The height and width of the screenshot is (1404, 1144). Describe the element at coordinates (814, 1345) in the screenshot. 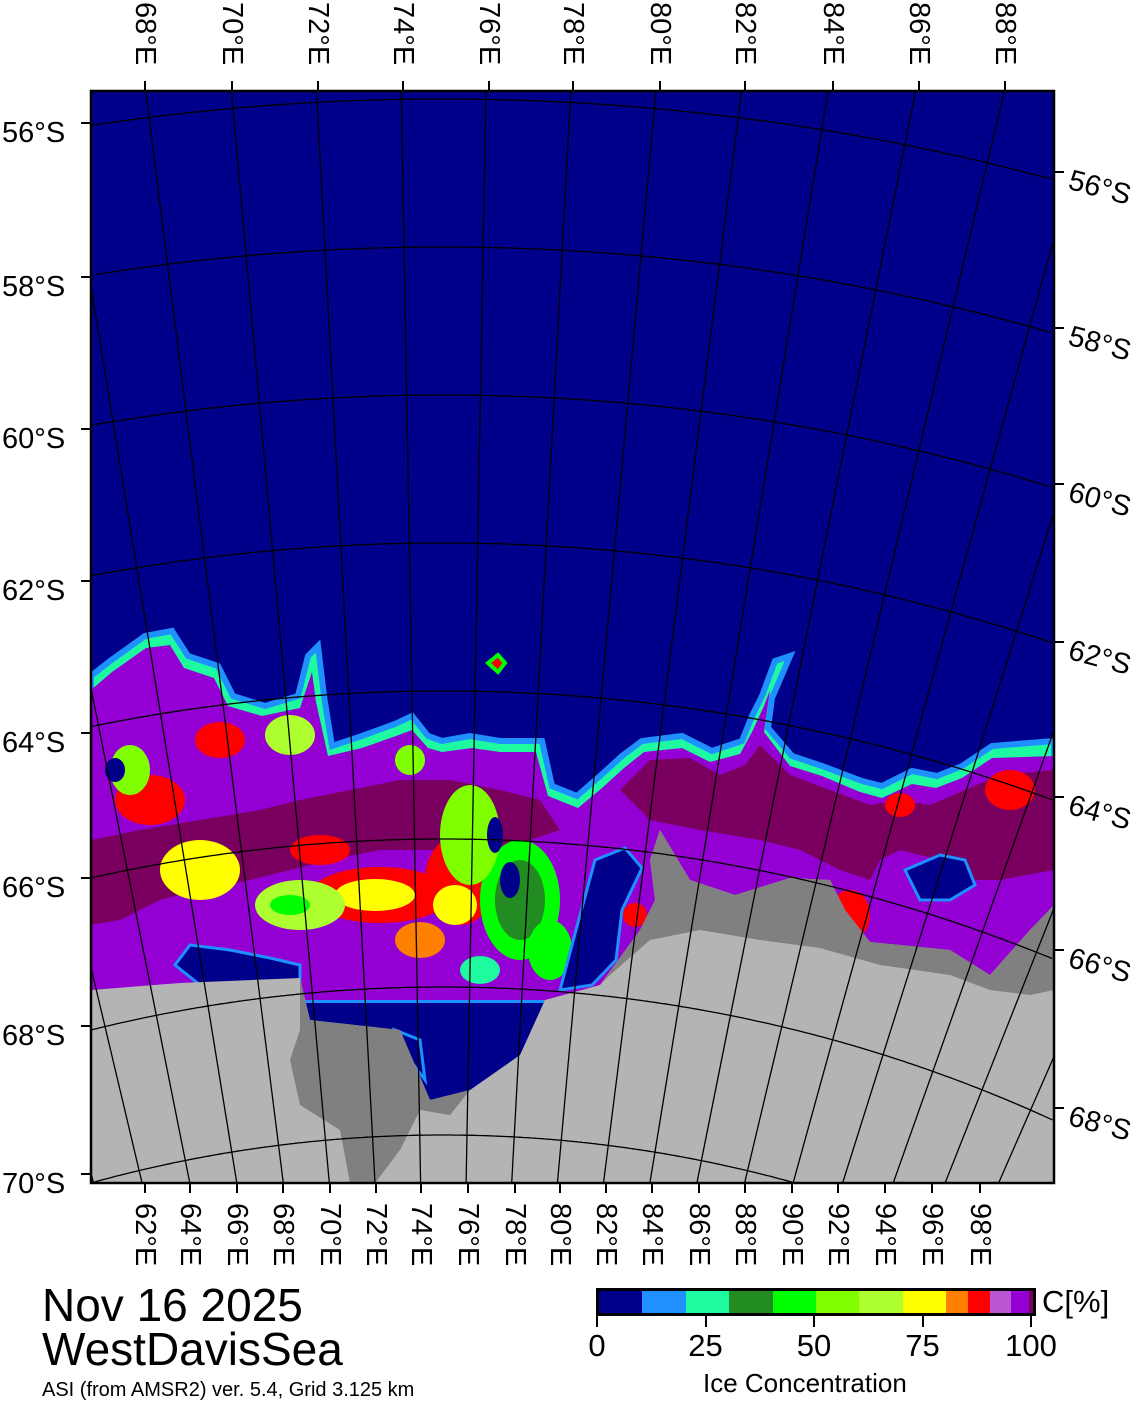

I see `colorbar-tick-label: 50` at that location.